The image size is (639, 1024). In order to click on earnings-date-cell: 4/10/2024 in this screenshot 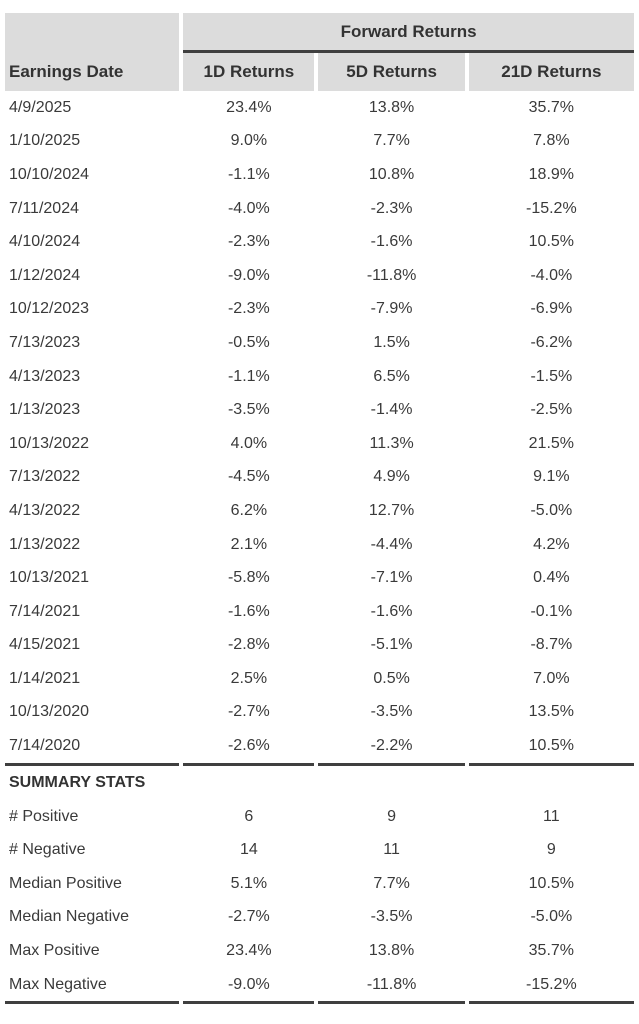, I will do `click(45, 242)`.